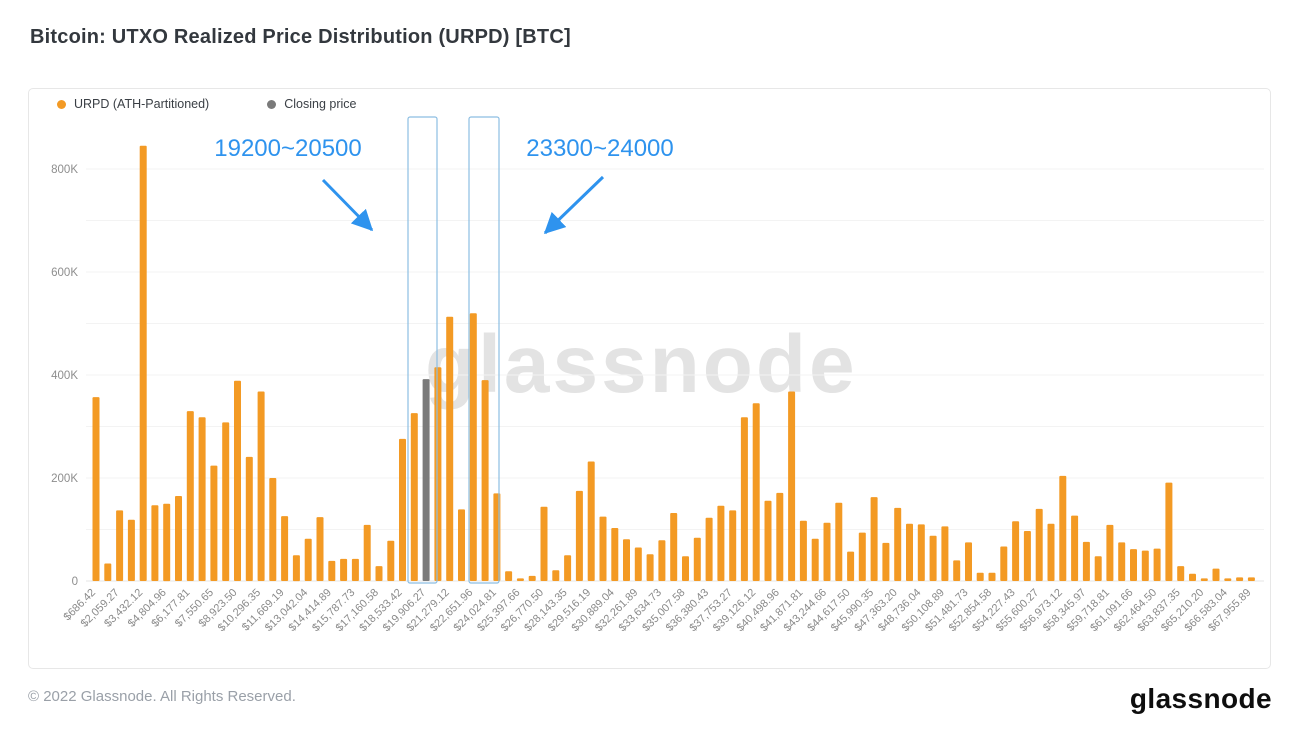  What do you see at coordinates (426, 480) in the screenshot?
I see `closing-price-bar` at bounding box center [426, 480].